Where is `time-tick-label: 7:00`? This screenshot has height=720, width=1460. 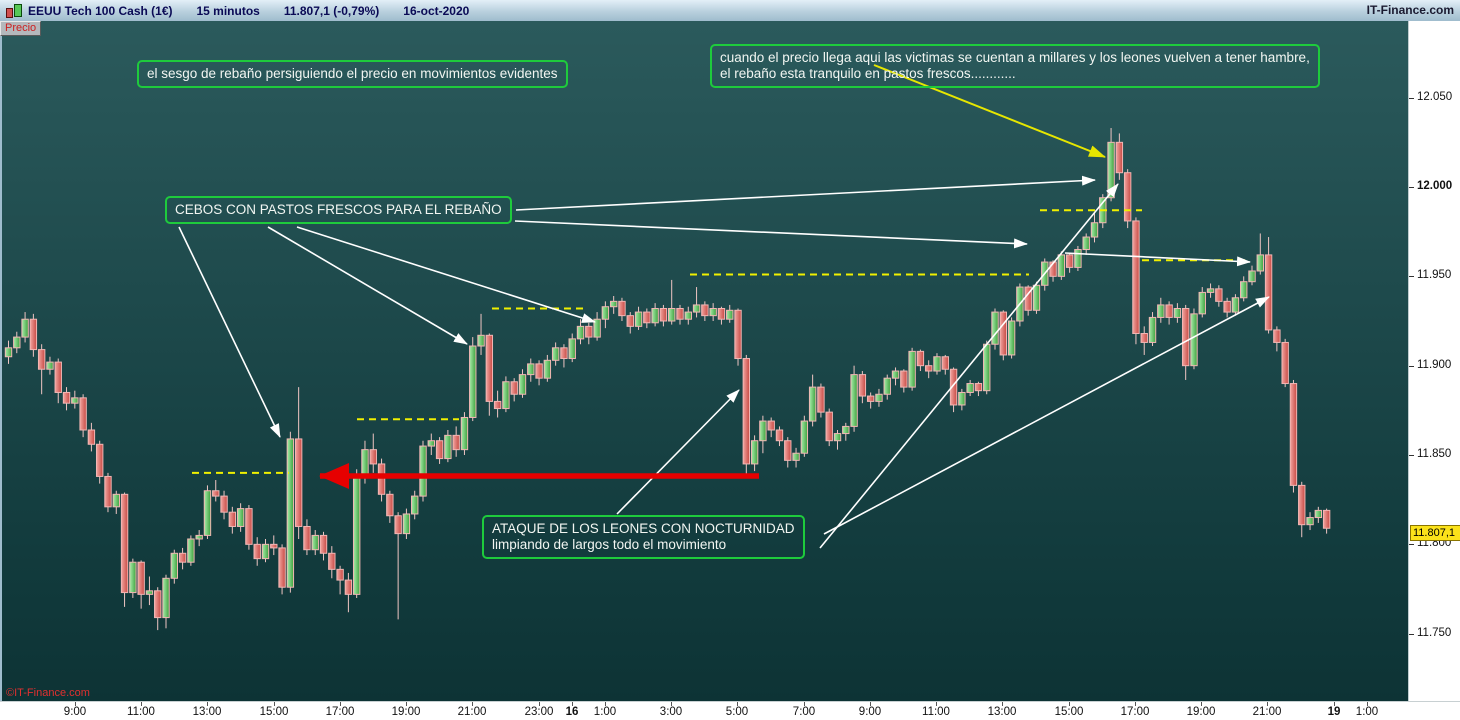
time-tick-label: 7:00 is located at coordinates (804, 712).